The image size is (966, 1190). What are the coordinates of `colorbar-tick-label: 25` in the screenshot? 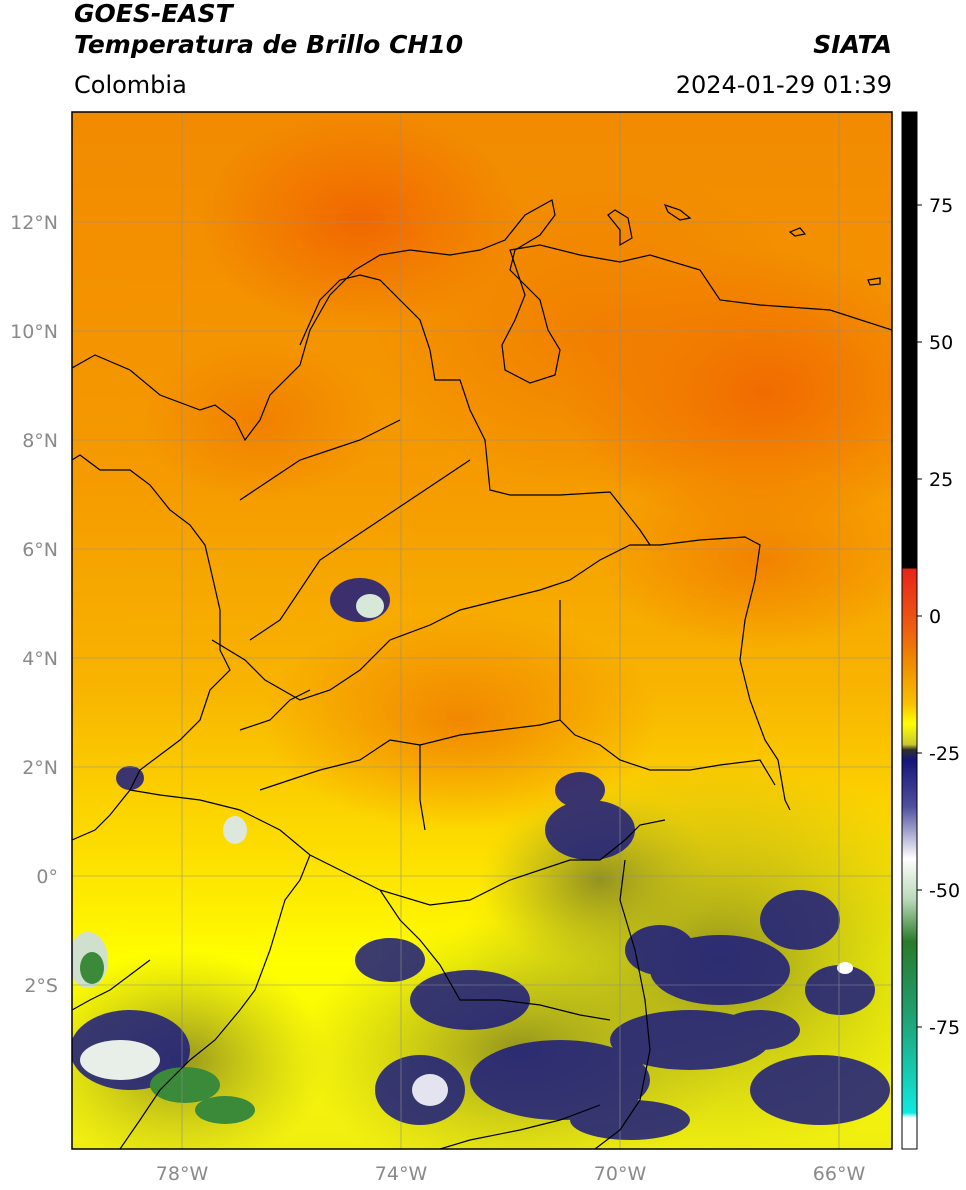 It's located at (941, 480).